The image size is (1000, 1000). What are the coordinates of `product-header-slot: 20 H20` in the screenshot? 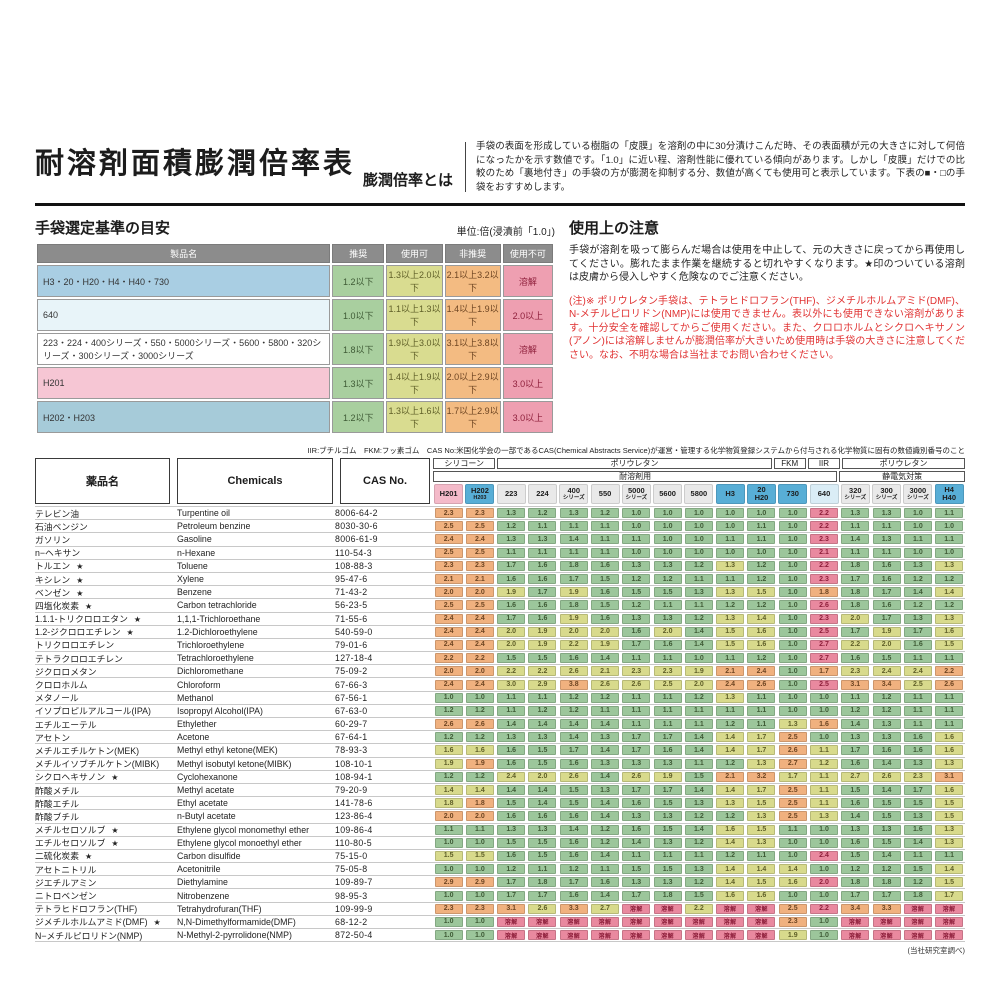 It's located at (761, 494).